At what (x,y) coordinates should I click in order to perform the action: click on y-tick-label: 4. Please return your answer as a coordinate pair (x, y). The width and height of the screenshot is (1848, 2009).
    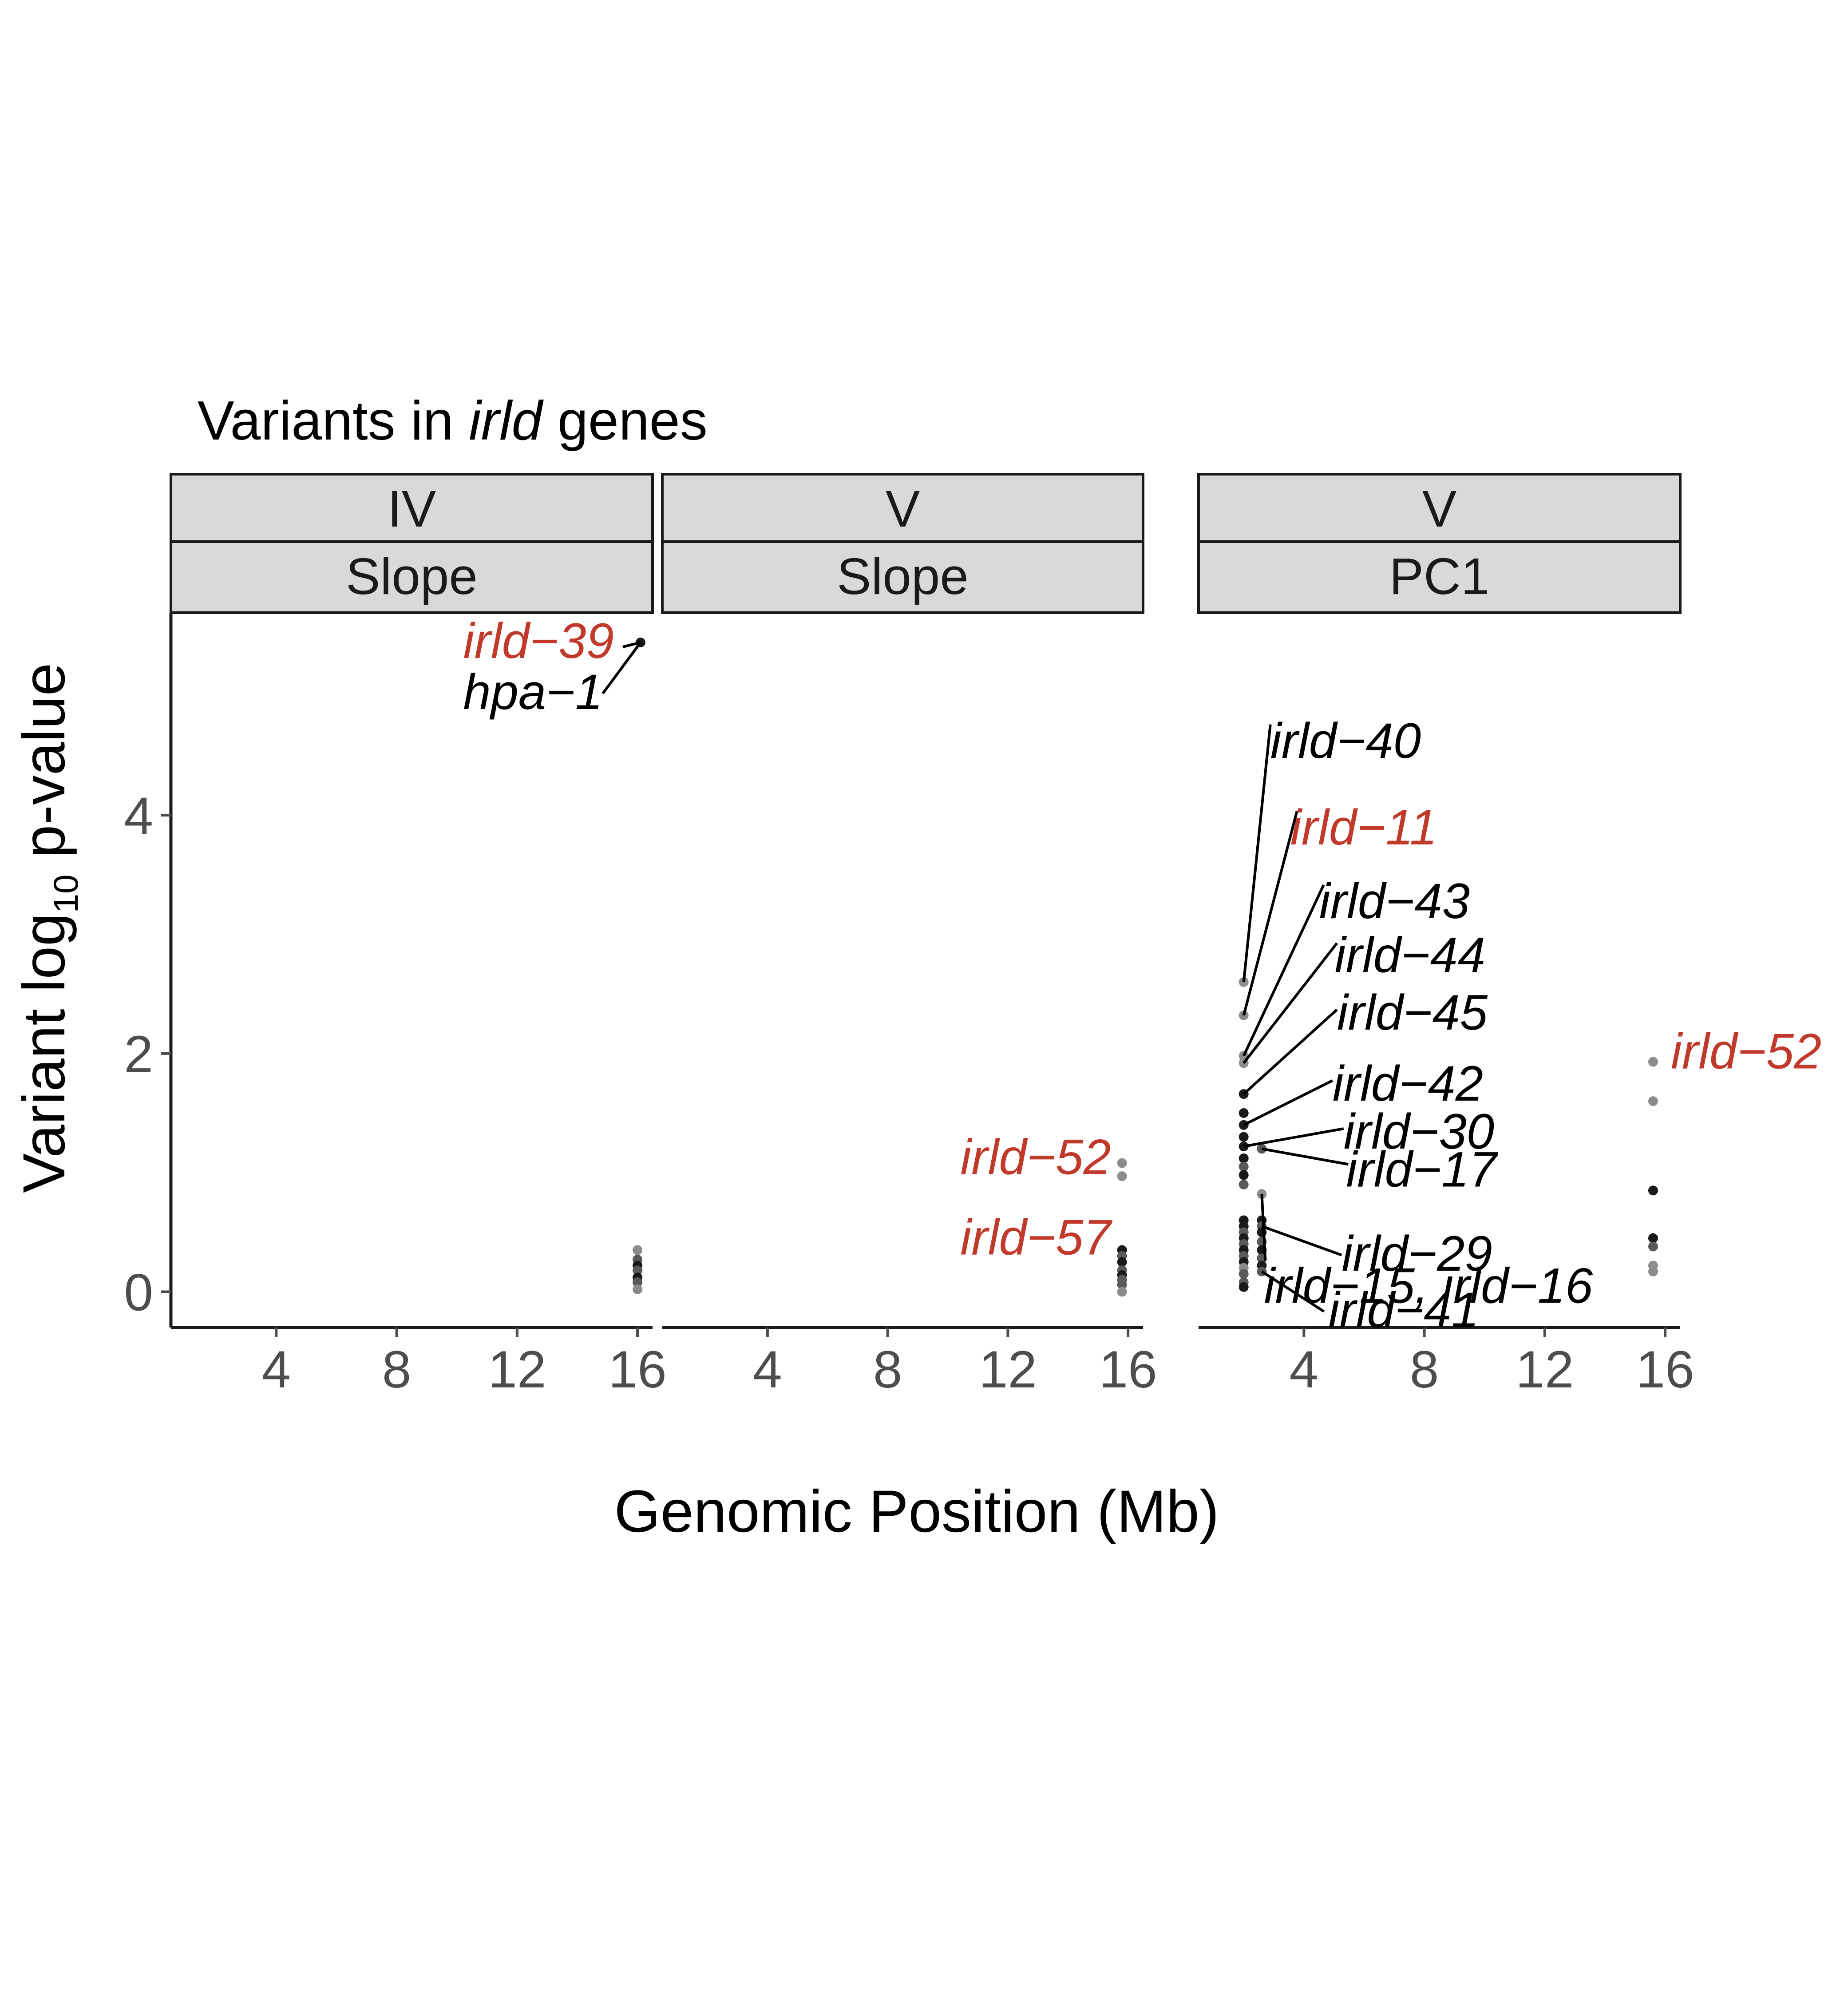
    Looking at the image, I should click on (138, 816).